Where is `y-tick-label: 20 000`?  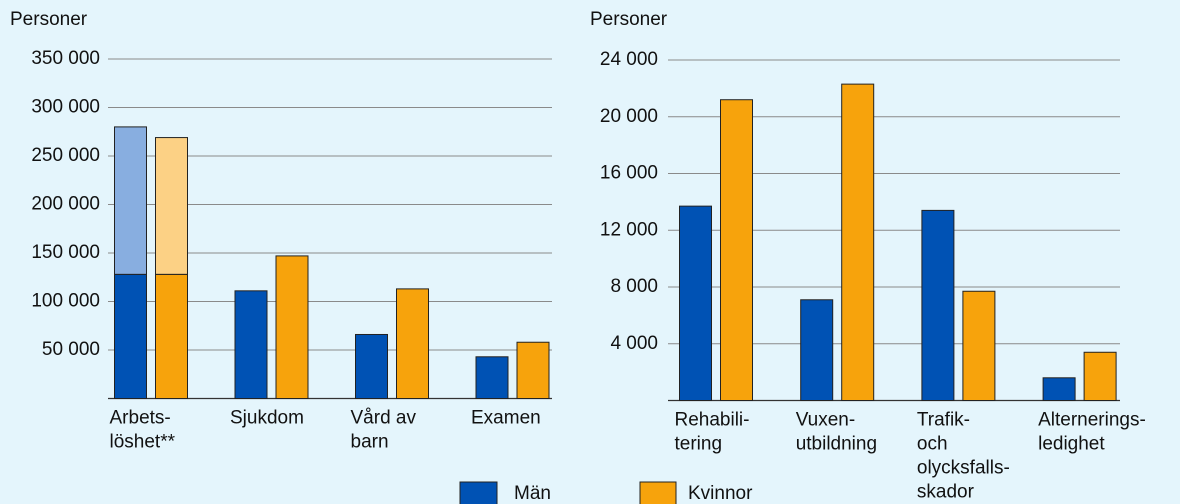 y-tick-label: 20 000 is located at coordinates (629, 116).